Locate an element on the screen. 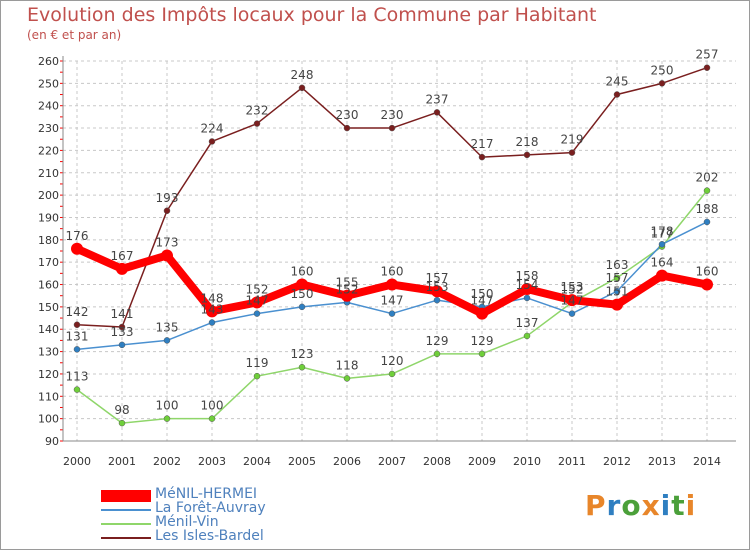  data-label-0-8: 157 is located at coordinates (437, 278).